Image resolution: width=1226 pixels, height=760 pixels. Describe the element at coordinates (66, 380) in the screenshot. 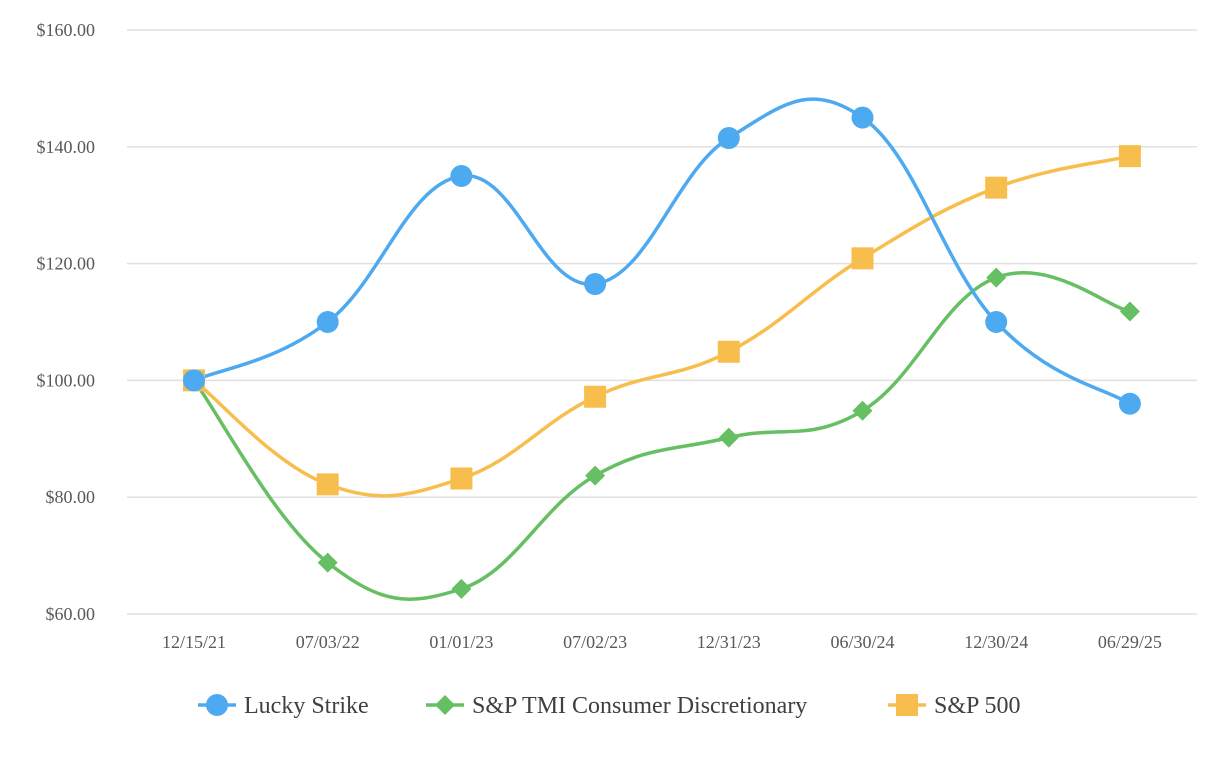

I see `y-tick-label: $100.00` at that location.